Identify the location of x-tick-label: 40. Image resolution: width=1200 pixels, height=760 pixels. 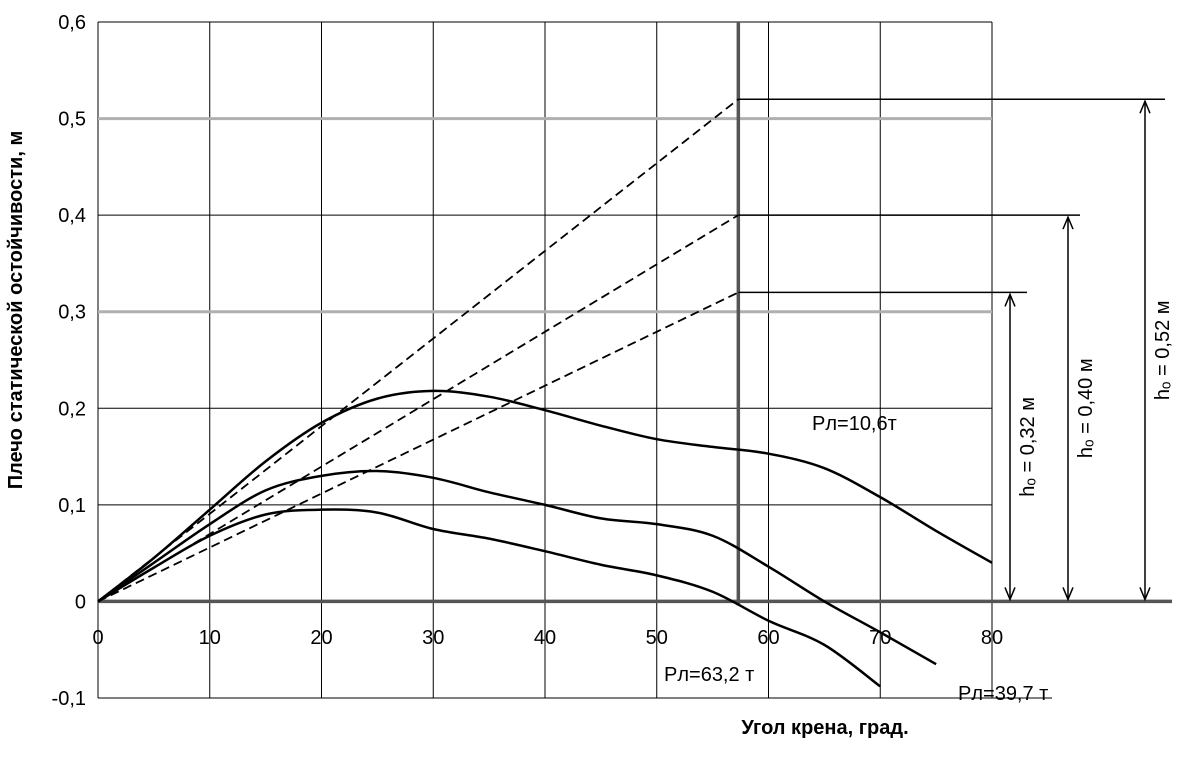
(545, 638).